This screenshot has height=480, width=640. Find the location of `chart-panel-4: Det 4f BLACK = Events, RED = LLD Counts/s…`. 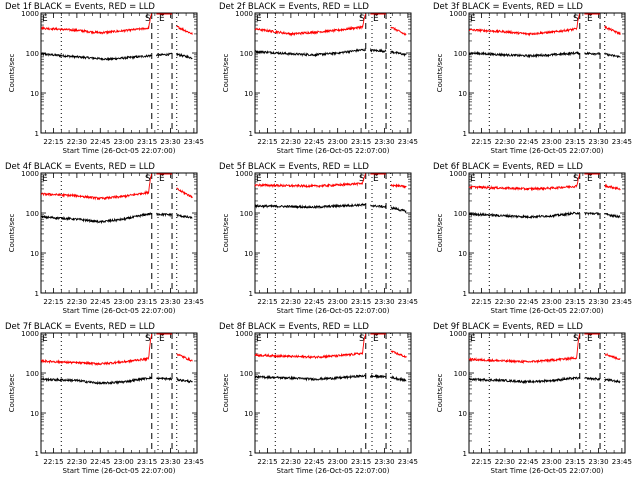

chart-panel-4: Det 4f BLACK = Events, RED = LLD Counts/s… is located at coordinates (104, 238).